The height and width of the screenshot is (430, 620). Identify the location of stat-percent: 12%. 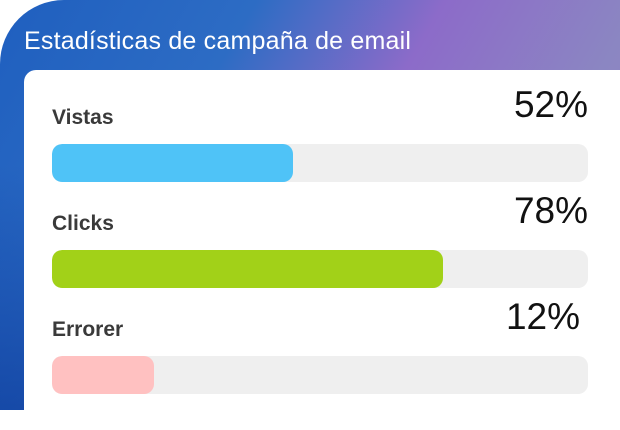
(542, 316).